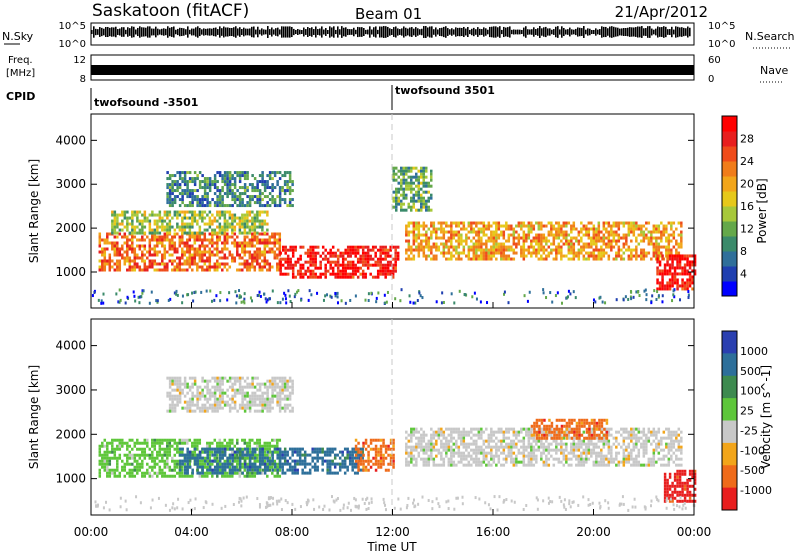 The image size is (800, 554). What do you see at coordinates (34, 211) in the screenshot?
I see `power-ylabel: Slant Range [km]` at bounding box center [34, 211].